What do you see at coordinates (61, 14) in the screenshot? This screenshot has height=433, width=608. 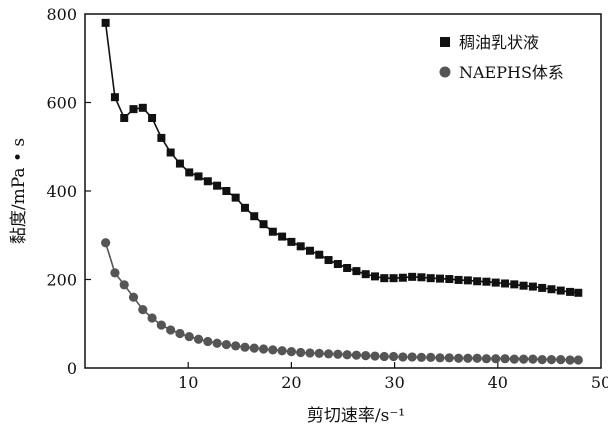 I see `y-tick-label: 800` at bounding box center [61, 14].